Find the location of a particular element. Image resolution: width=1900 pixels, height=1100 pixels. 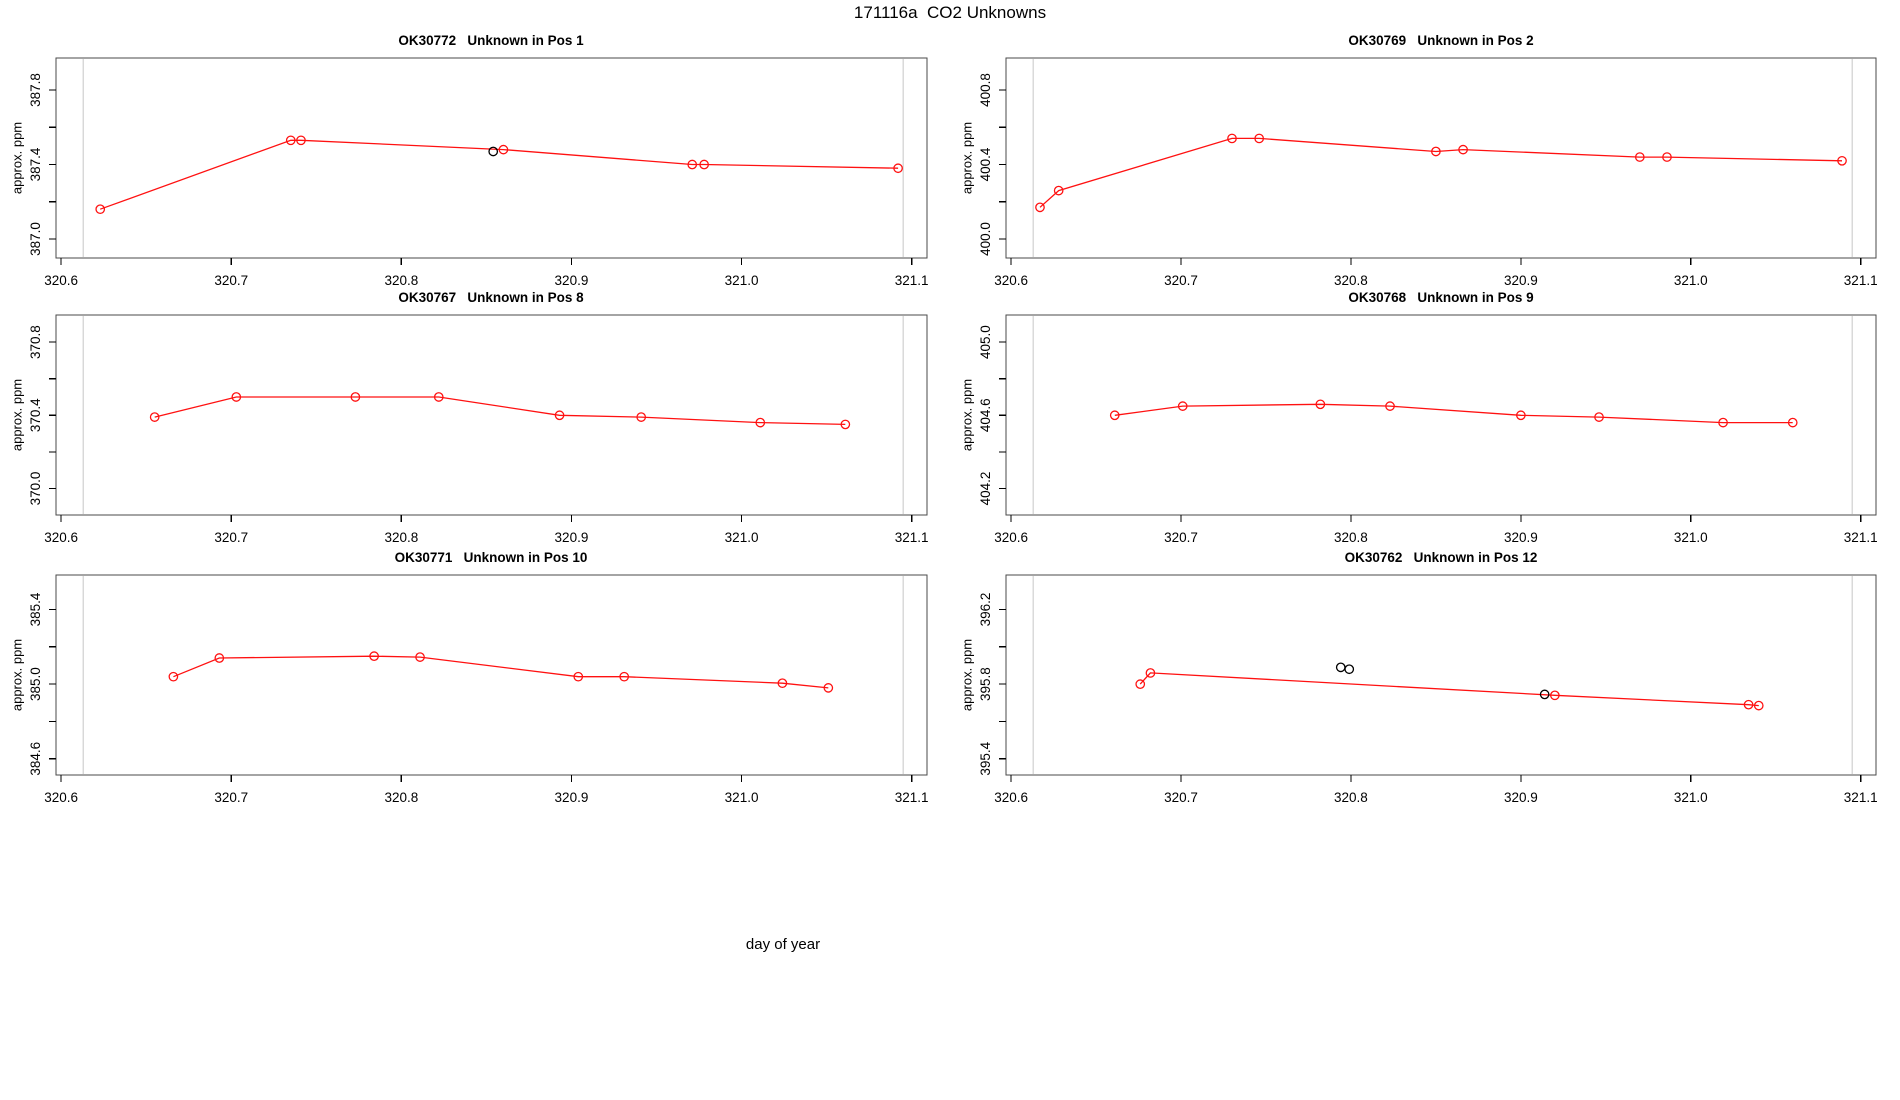

y-tick-label: 404.6 is located at coordinates (985, 415).